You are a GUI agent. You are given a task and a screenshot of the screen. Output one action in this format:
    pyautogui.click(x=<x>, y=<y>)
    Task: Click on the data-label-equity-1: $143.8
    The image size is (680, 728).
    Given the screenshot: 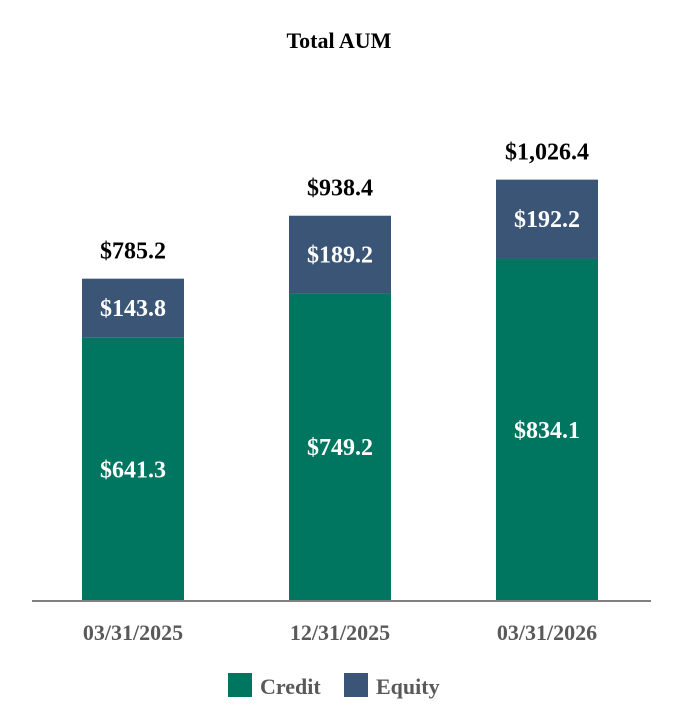 What is the action you would take?
    pyautogui.click(x=133, y=309)
    